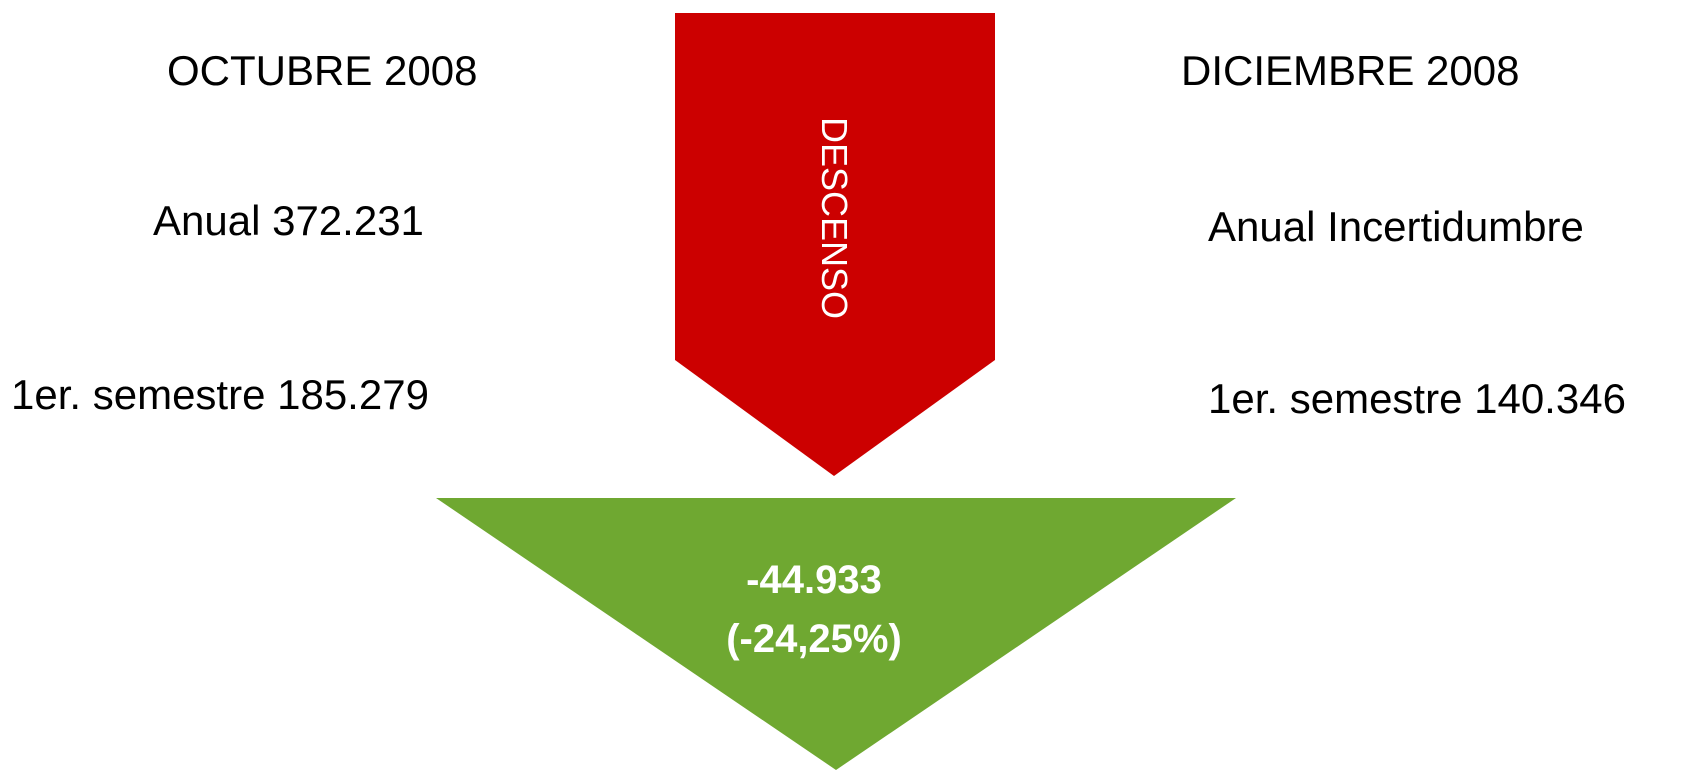 The width and height of the screenshot is (1704, 770). I want to click on left-heading: OCTUBRE 2008, so click(322, 70).